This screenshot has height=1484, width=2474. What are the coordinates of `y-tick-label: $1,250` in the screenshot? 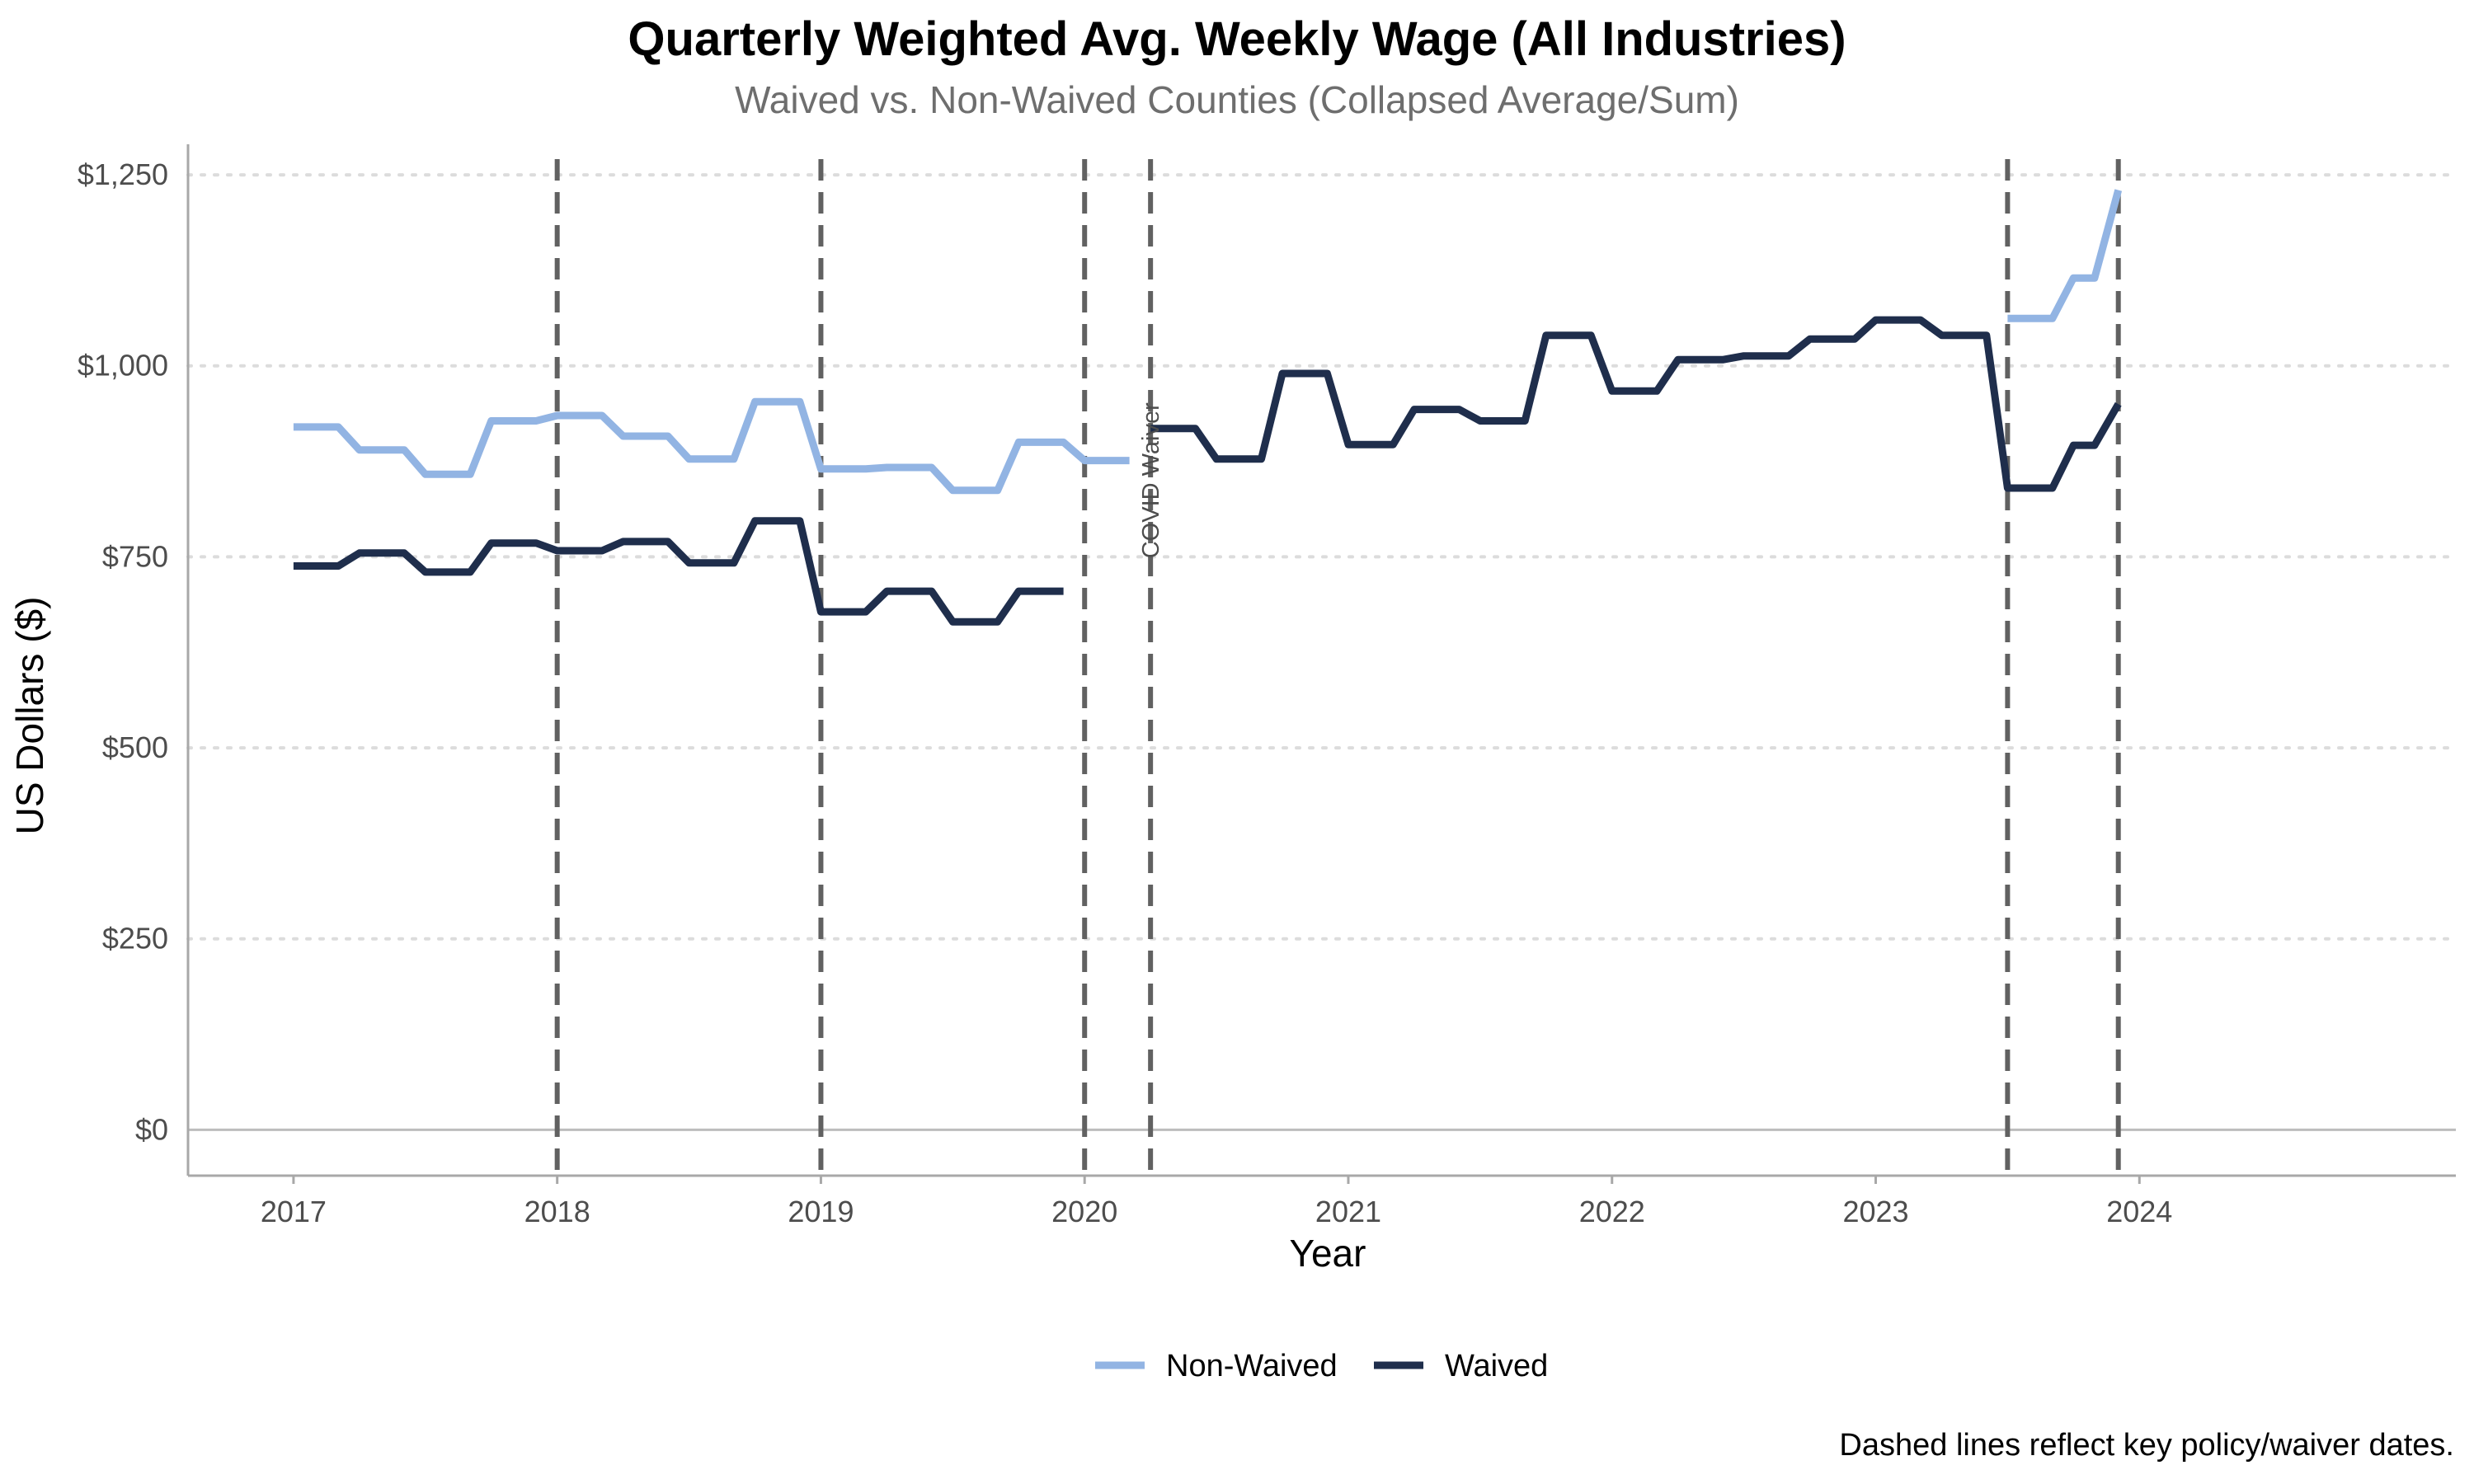 It's located at (123, 174).